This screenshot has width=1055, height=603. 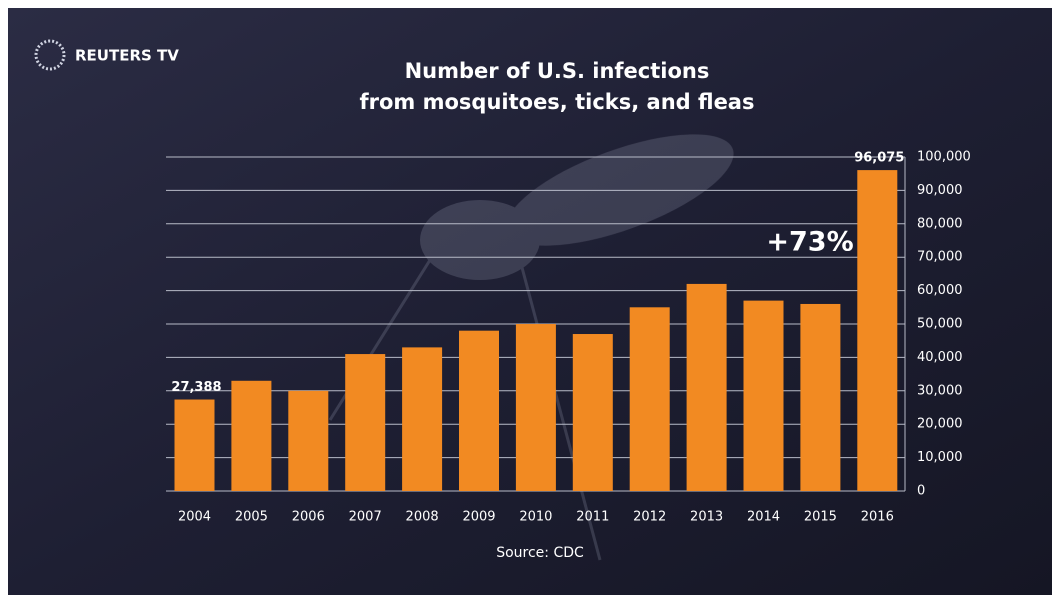 What do you see at coordinates (127, 56) in the screenshot?
I see `brand: REUTERS TV` at bounding box center [127, 56].